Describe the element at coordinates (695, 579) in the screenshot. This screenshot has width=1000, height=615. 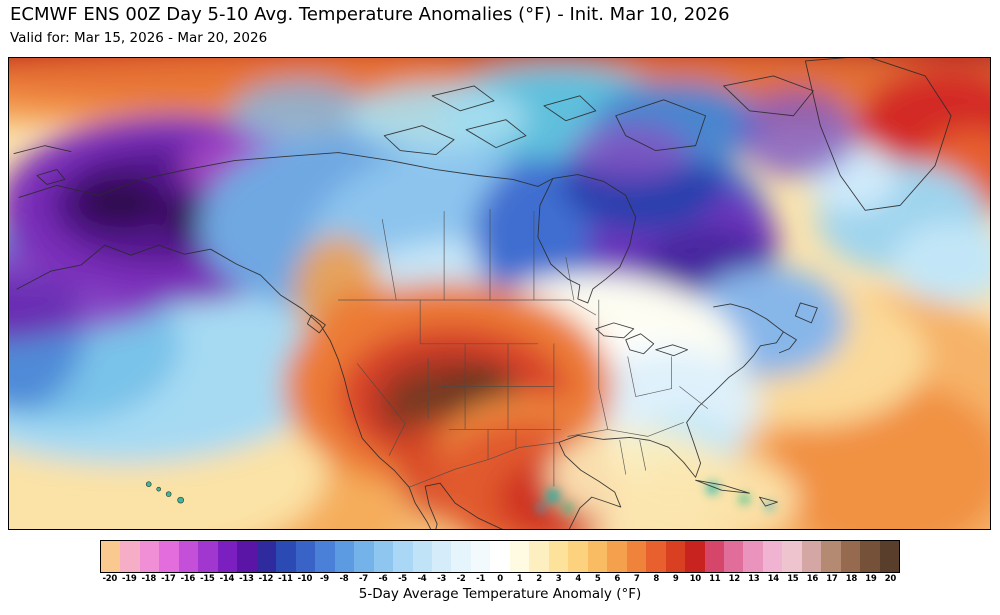
I see `colorbar-tick-label: 10` at that location.